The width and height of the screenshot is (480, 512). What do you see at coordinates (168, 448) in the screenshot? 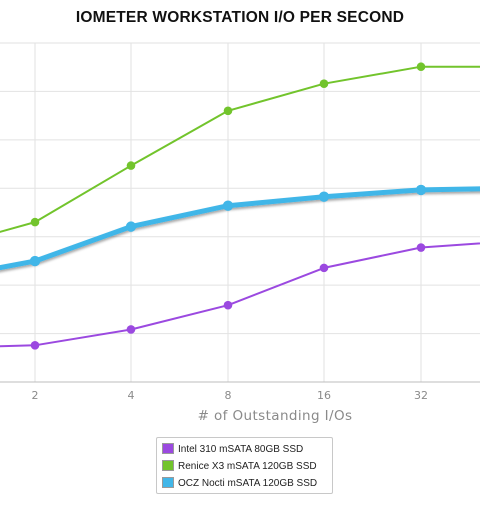
I see `legend-swatch-intel` at bounding box center [168, 448].